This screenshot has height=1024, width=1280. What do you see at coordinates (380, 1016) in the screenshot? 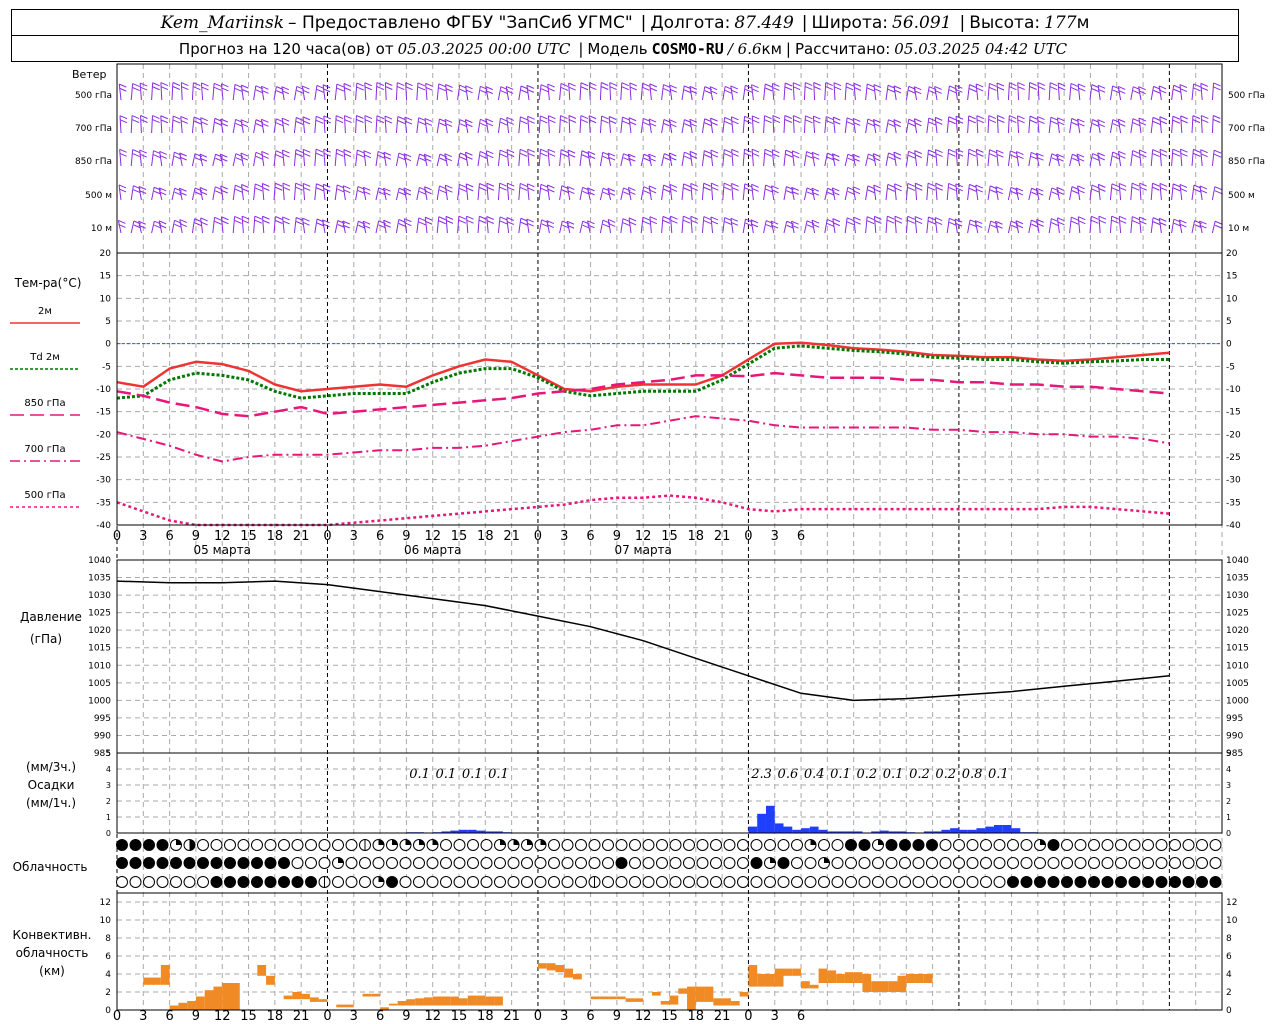
I see `hour-tick-label-bottom: 6` at bounding box center [380, 1016].